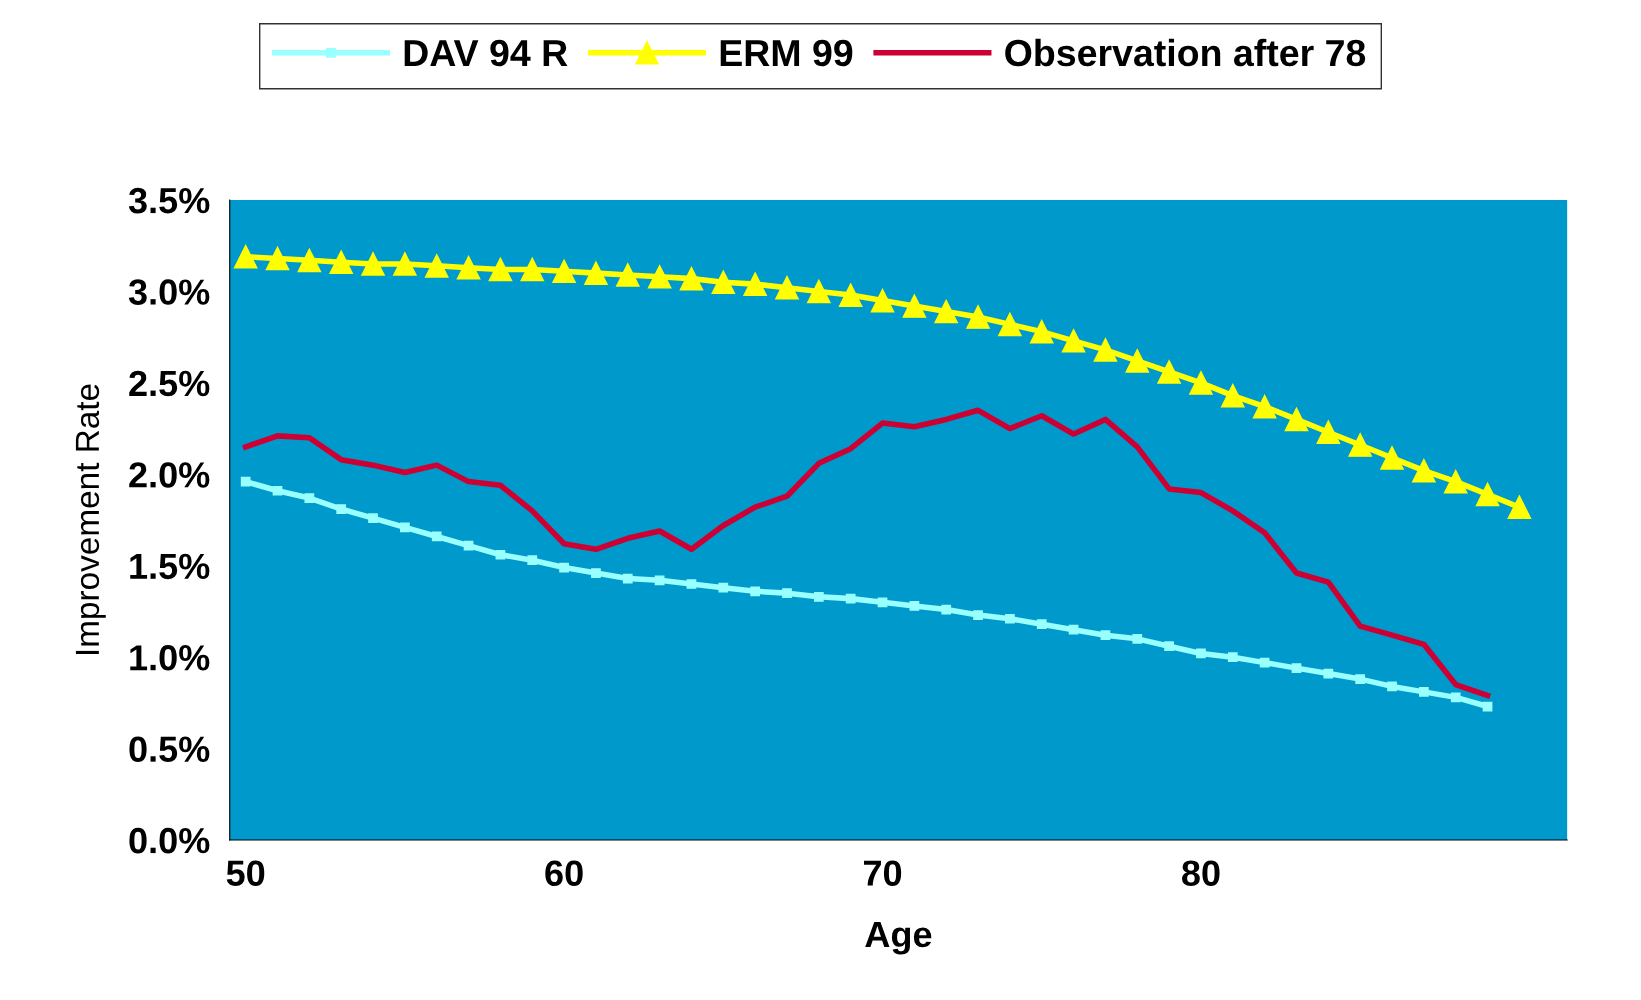 The image size is (1641, 1000). What do you see at coordinates (564, 873) in the screenshot?
I see `x-tick-label: 60` at bounding box center [564, 873].